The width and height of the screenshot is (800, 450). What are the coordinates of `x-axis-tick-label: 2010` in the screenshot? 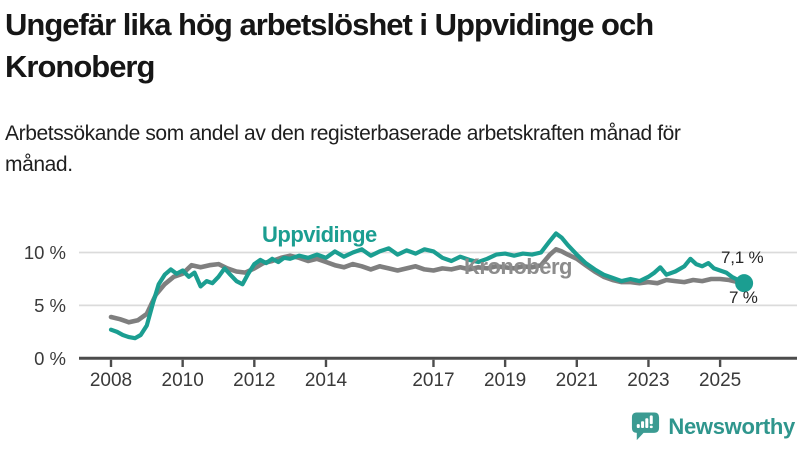 It's located at (183, 380).